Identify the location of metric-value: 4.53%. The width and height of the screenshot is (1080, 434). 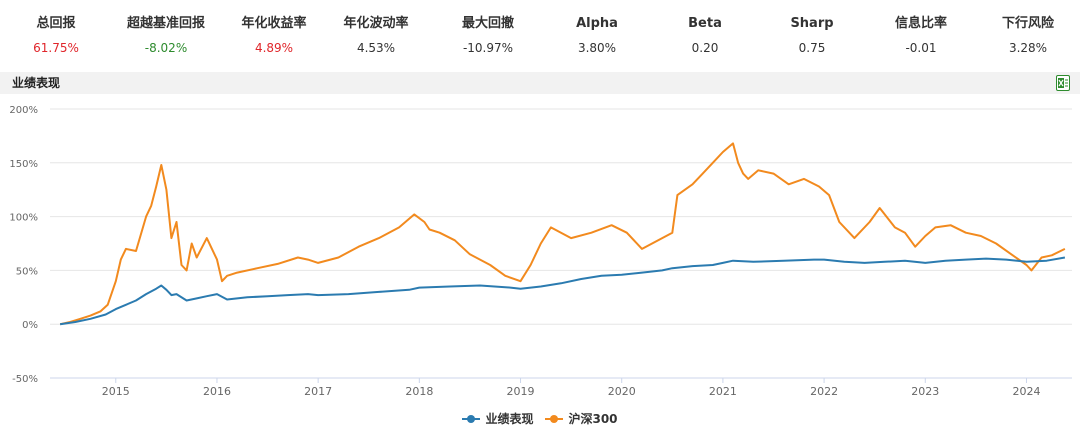
(376, 48).